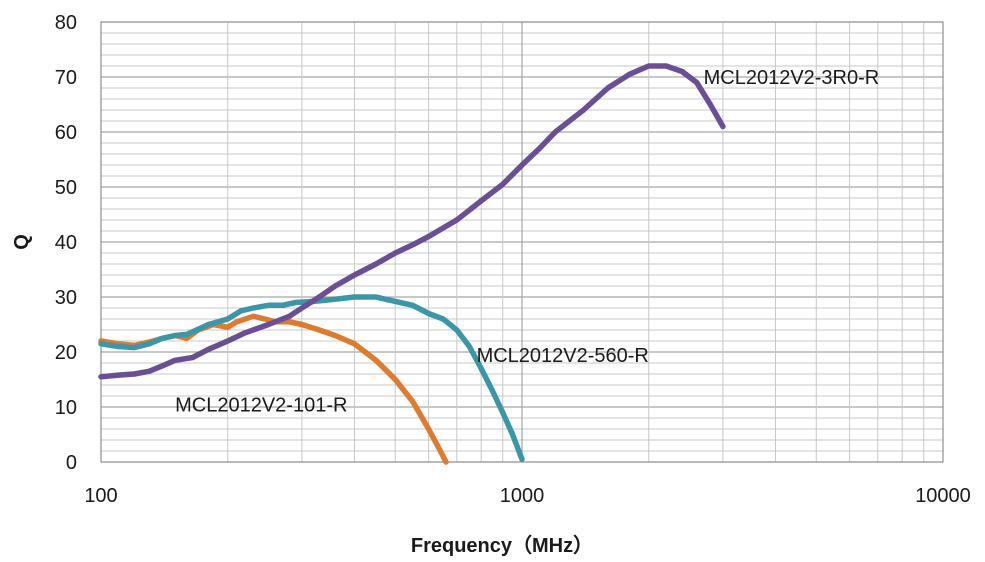 The image size is (985, 562). Describe the element at coordinates (22, 242) in the screenshot. I see `y-axis-title: Q` at that location.